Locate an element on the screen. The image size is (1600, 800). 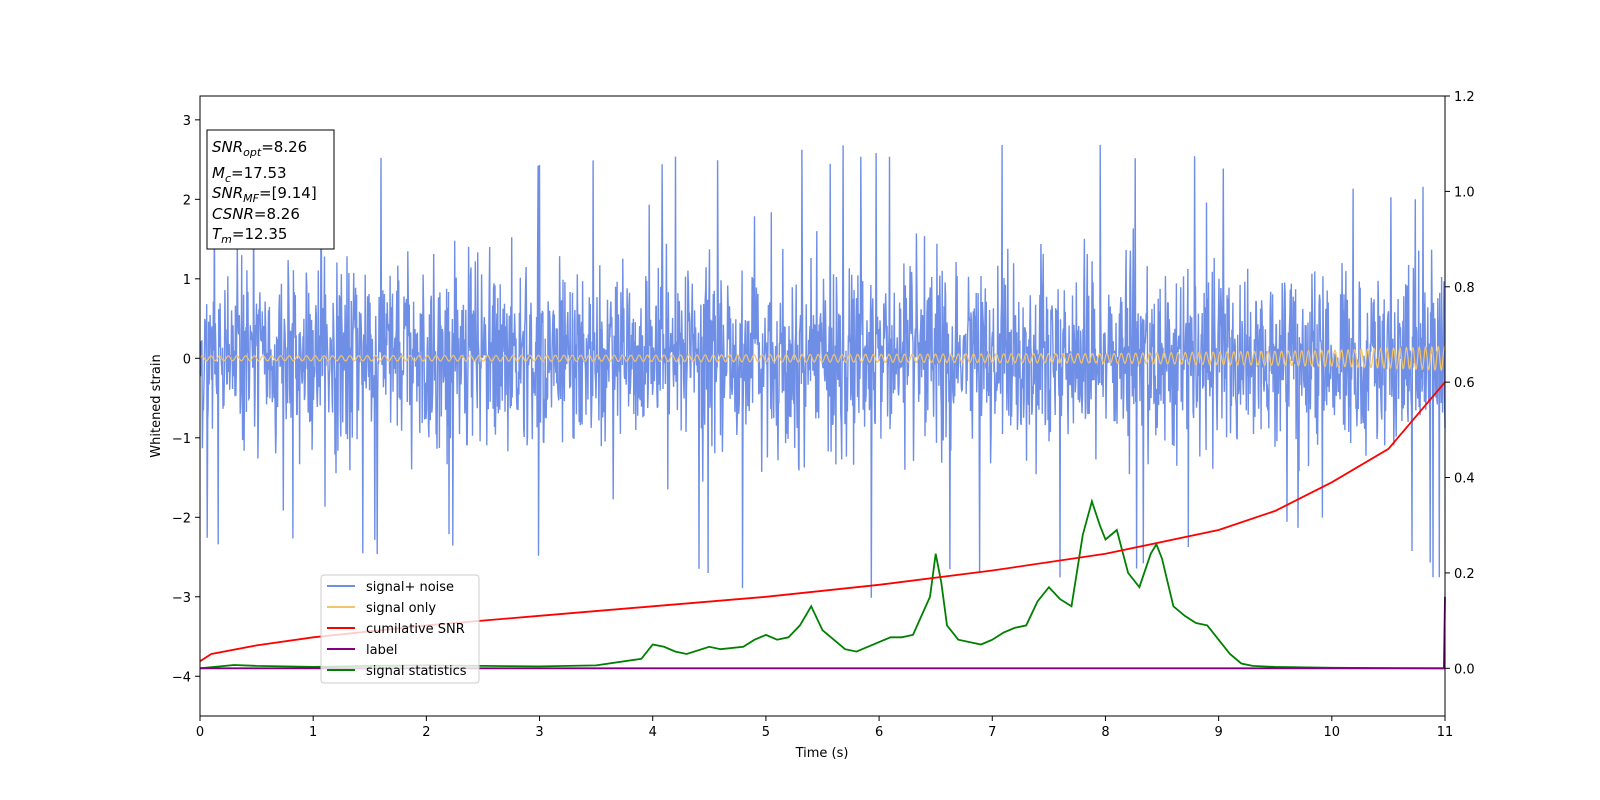
annotation-mc: Mc=17.53 is located at coordinates (249, 174).